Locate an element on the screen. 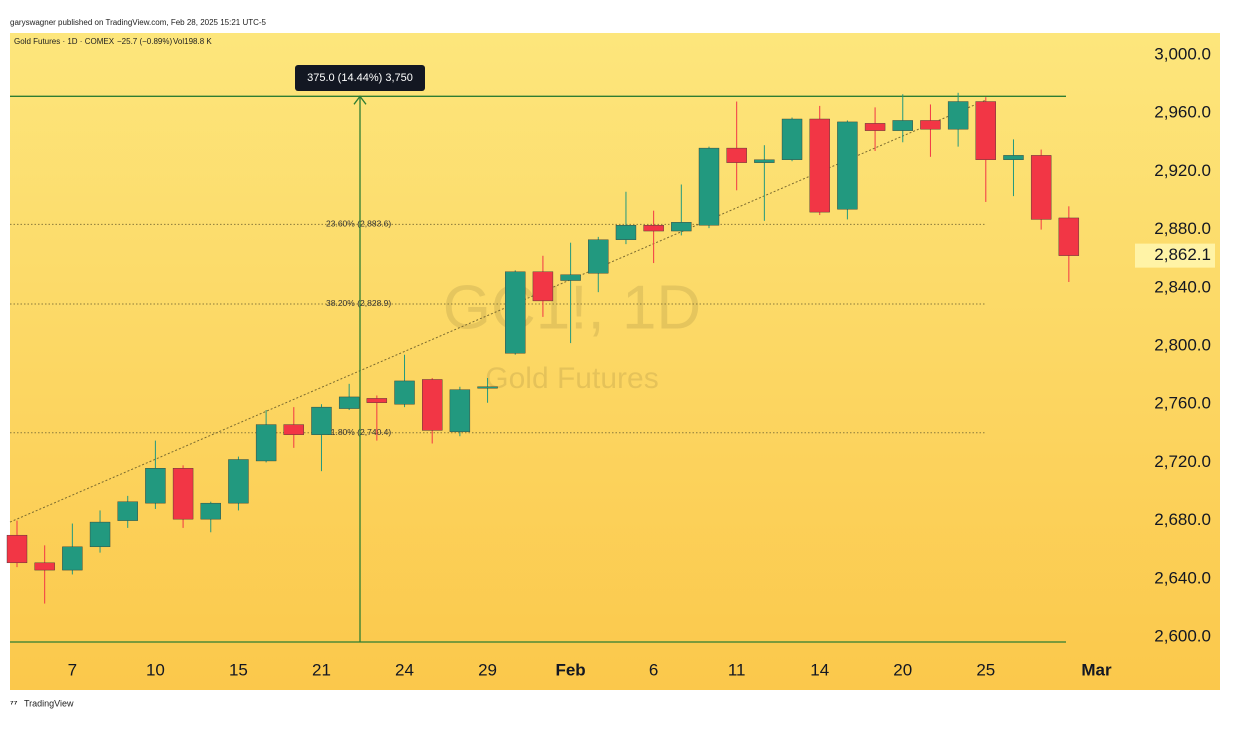 Image resolution: width=1242 pixels, height=732 pixels. x-tick-label: Mar is located at coordinates (1096, 669).